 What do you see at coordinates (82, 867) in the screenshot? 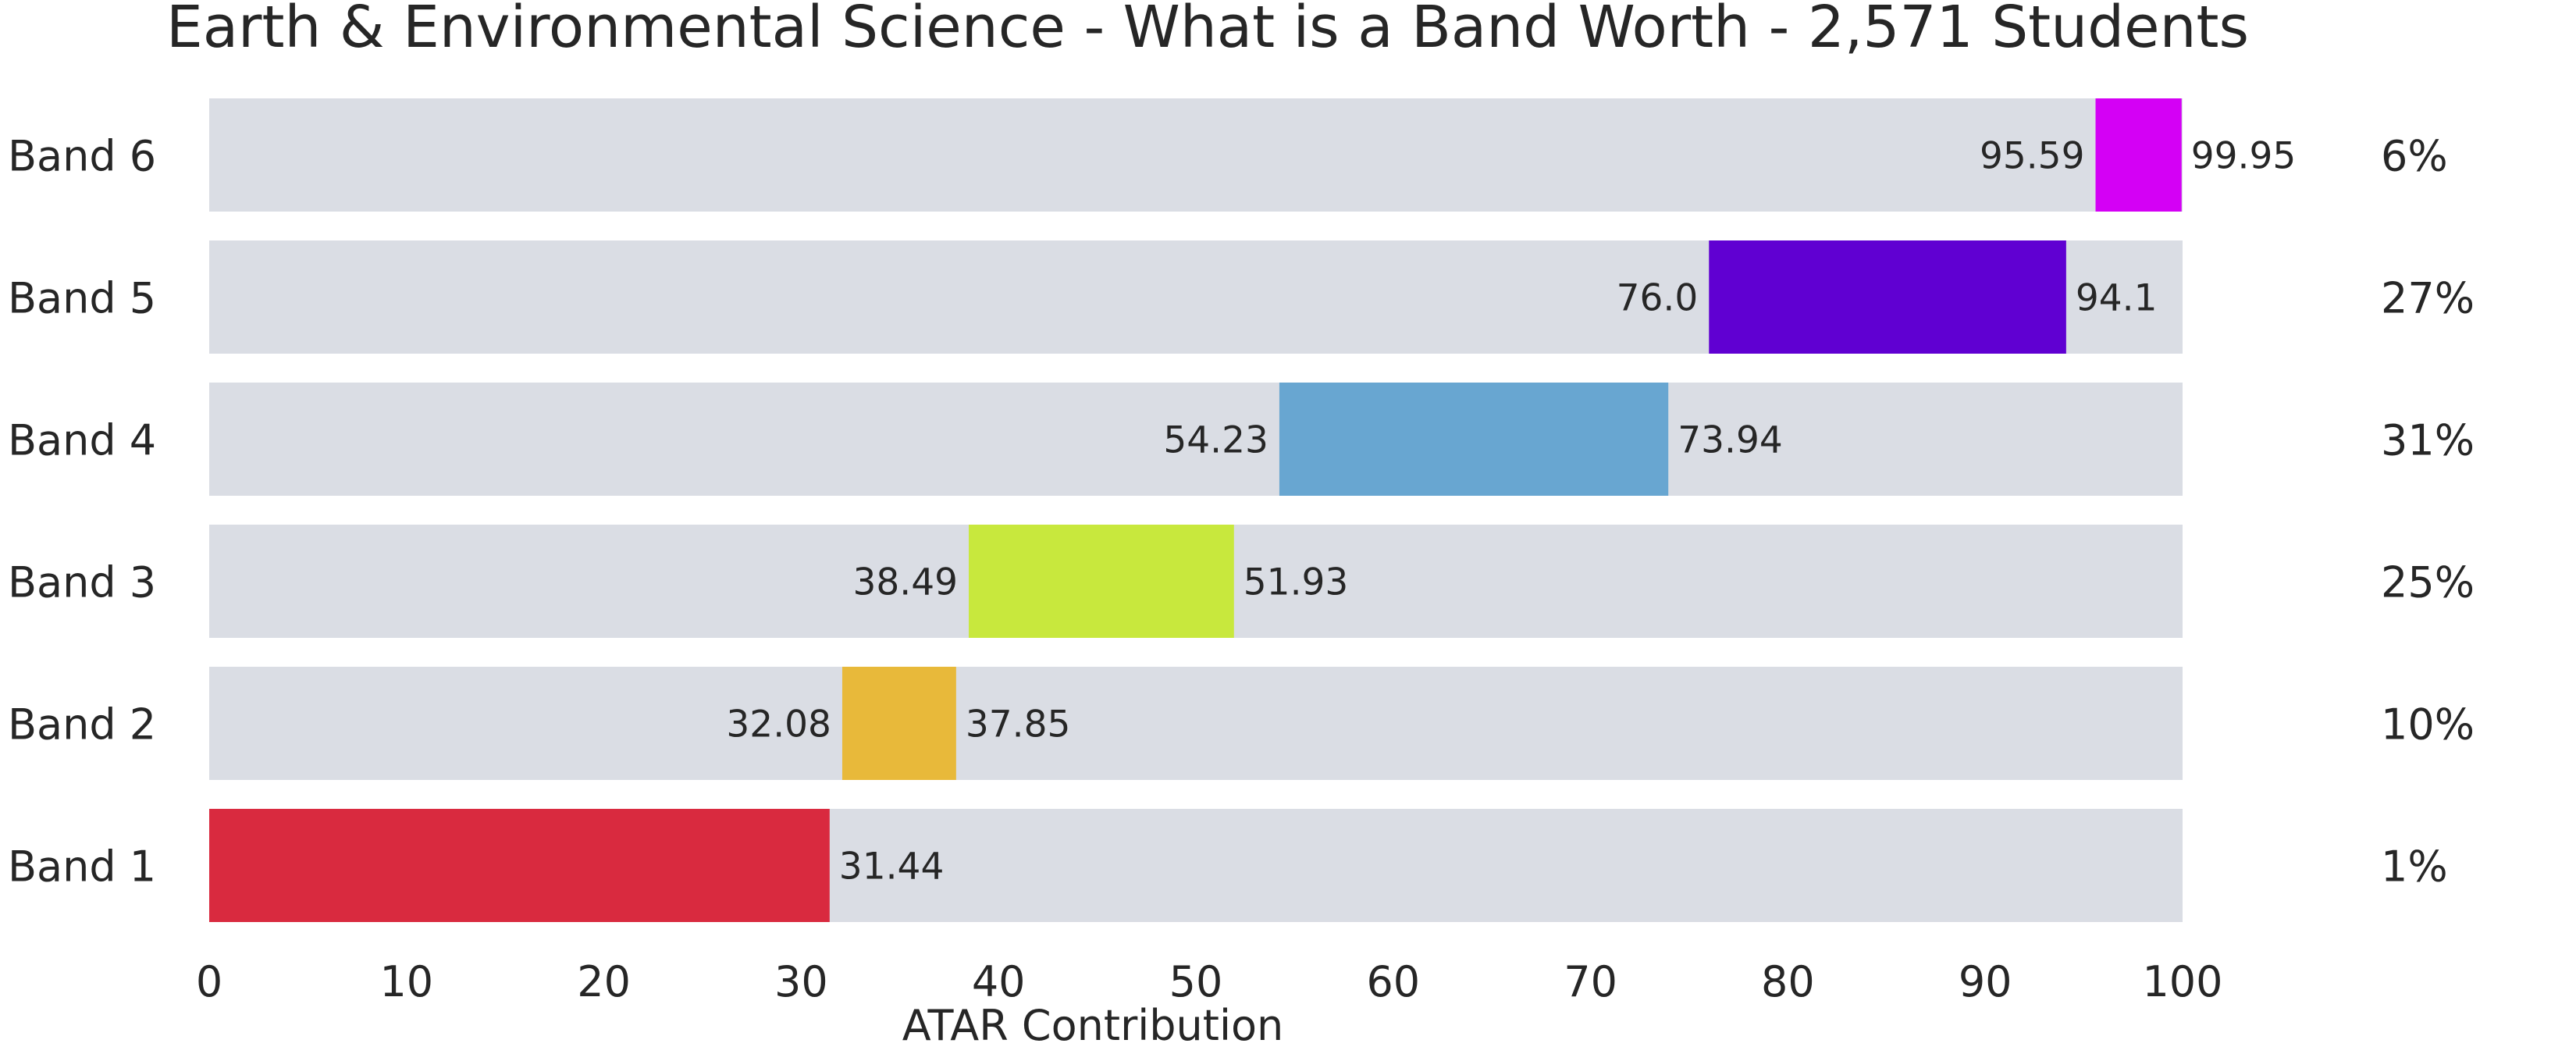
I see `band-category-label: Band 1` at bounding box center [82, 867].